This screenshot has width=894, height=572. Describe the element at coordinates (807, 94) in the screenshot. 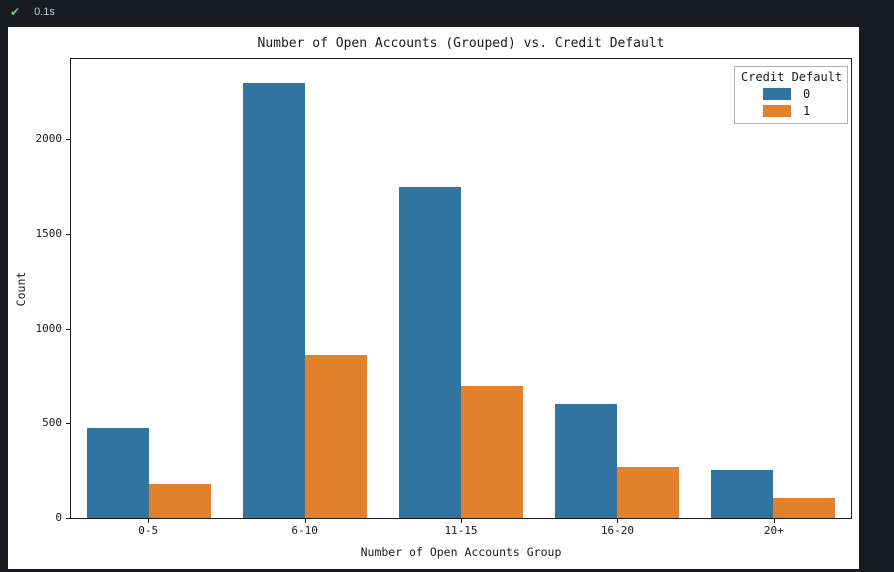

I see `legend-label: 0` at that location.